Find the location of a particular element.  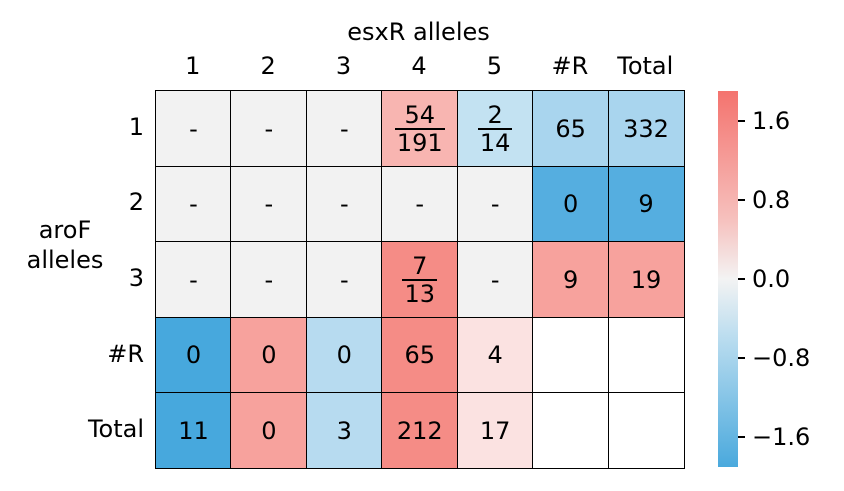

cell-value: 212 is located at coordinates (419, 430).